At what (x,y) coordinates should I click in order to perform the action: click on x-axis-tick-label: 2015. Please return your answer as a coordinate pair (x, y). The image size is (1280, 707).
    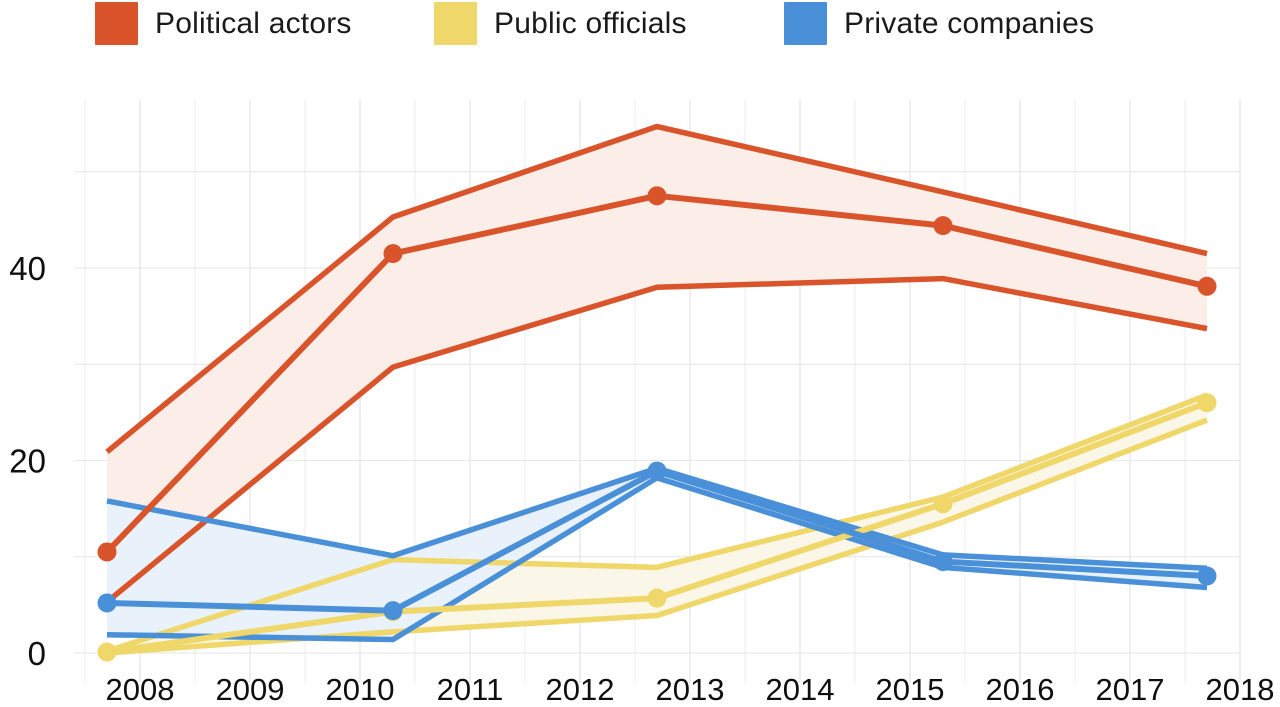
    Looking at the image, I should click on (910, 689).